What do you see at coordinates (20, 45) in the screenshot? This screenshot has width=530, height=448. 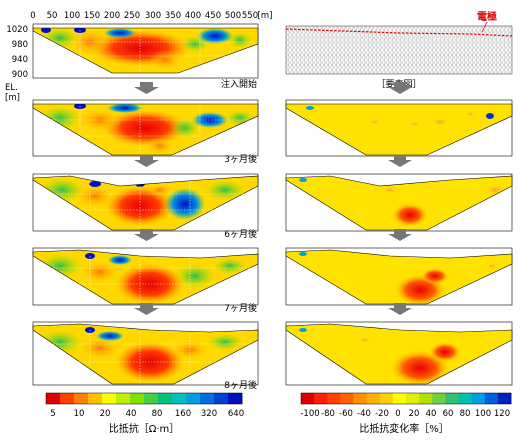 I see `y-tick-label: 980` at bounding box center [20, 45].